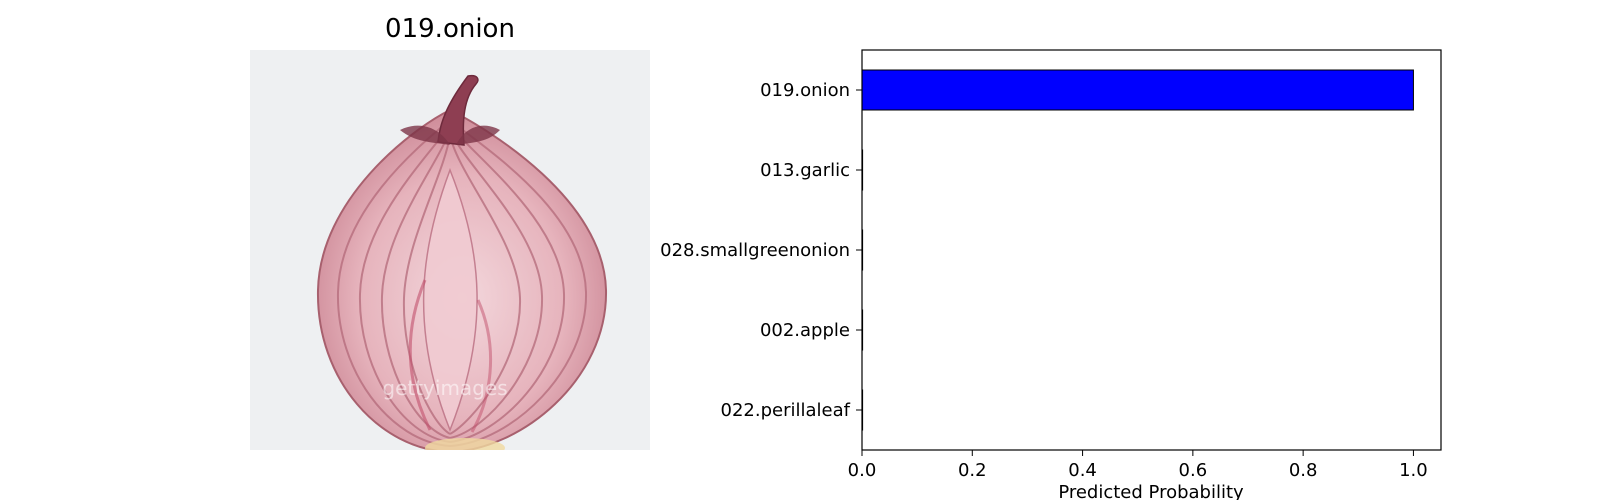 Image resolution: width=1600 pixels, height=500 pixels. What do you see at coordinates (1413, 470) in the screenshot?
I see `x-tick-label: 1.0` at bounding box center [1413, 470].